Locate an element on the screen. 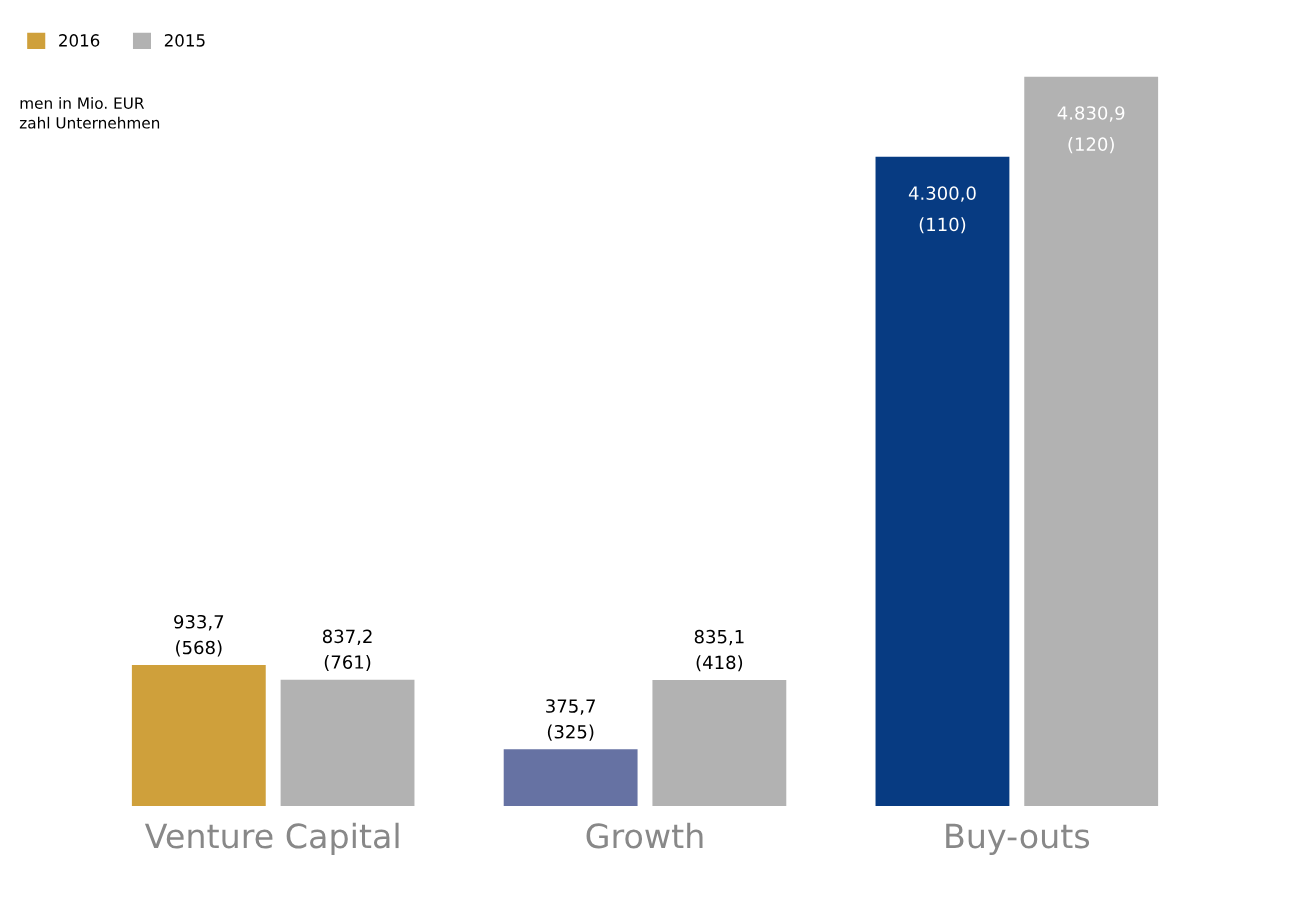  data-label: 4.830,9 (120) is located at coordinates (1091, 130).